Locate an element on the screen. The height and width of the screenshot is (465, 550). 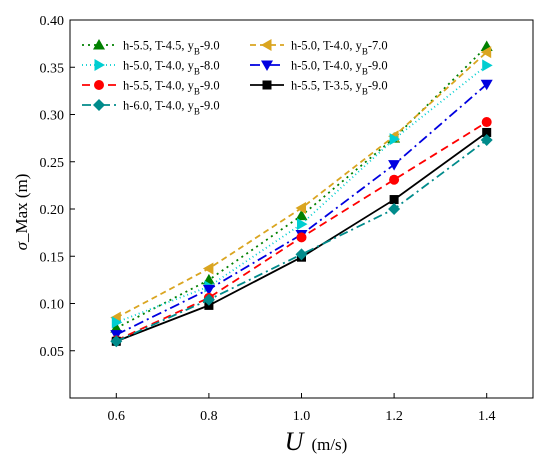
legend-item: h-5.0, T-4.0, yB-9.0 is located at coordinates (319, 68).